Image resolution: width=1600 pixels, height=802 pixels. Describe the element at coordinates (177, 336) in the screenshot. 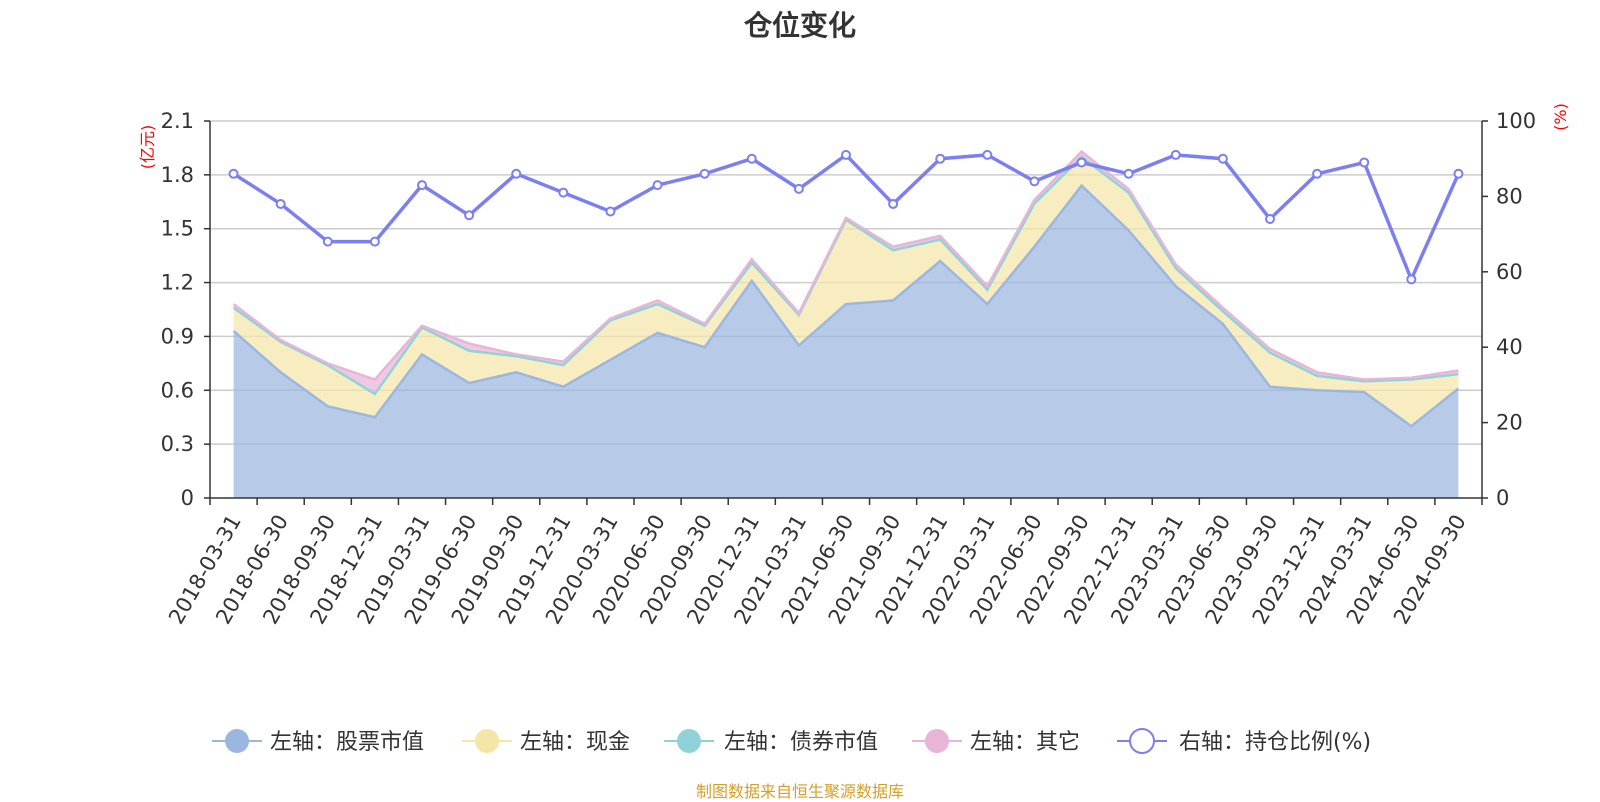

I see `left-axis-tick-label: 0.9` at that location.